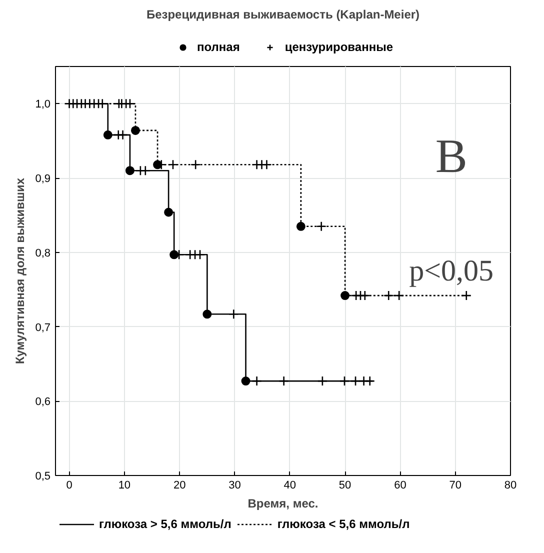 The image size is (544, 553). I want to click on legend-label: глюкоза < 5,6 ммоль/л, so click(343, 524).